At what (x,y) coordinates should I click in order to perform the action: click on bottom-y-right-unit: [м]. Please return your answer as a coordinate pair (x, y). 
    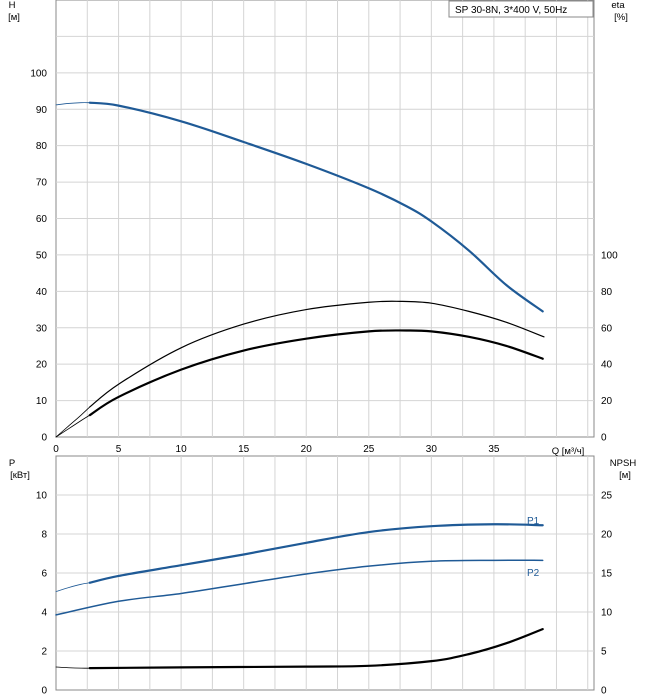
    Looking at the image, I should click on (625, 475).